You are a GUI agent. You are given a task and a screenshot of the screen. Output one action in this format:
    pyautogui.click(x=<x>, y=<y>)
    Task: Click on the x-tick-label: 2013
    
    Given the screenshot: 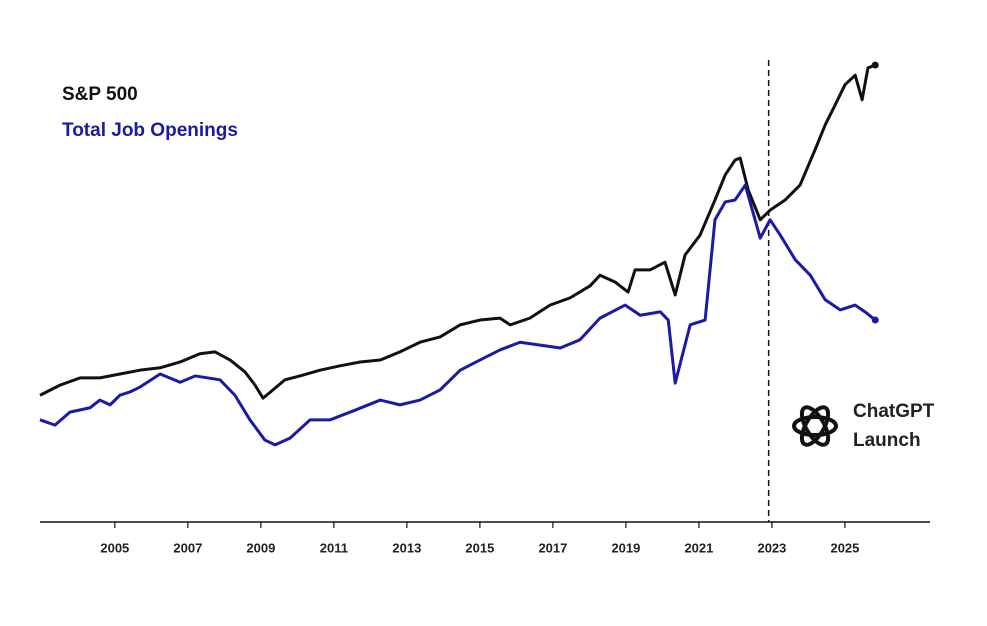 What is the action you would take?
    pyautogui.click(x=406, y=547)
    